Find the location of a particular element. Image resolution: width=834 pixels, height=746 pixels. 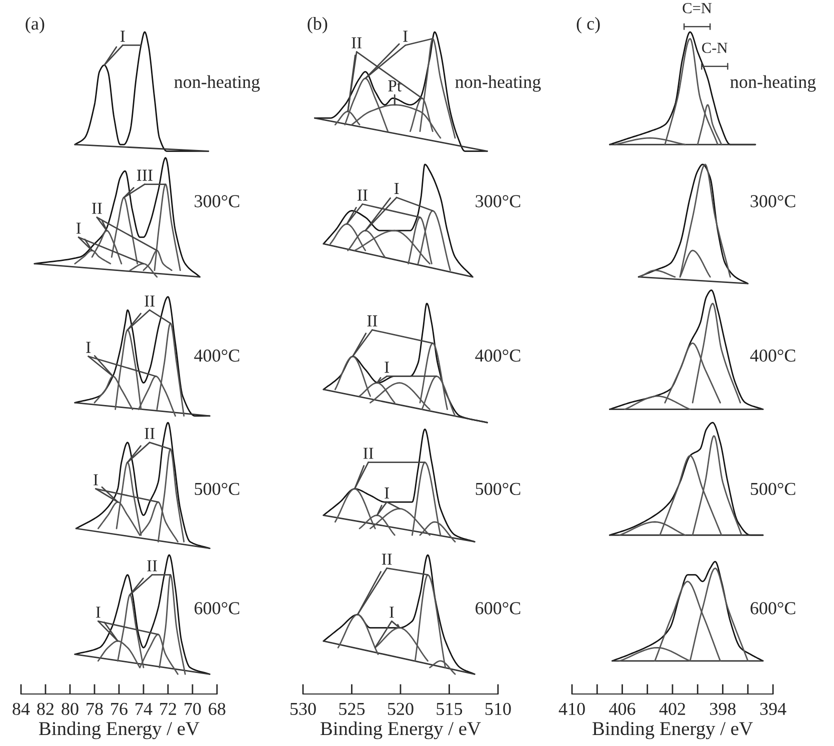

x-tick-label: 78 is located at coordinates (94, 709).